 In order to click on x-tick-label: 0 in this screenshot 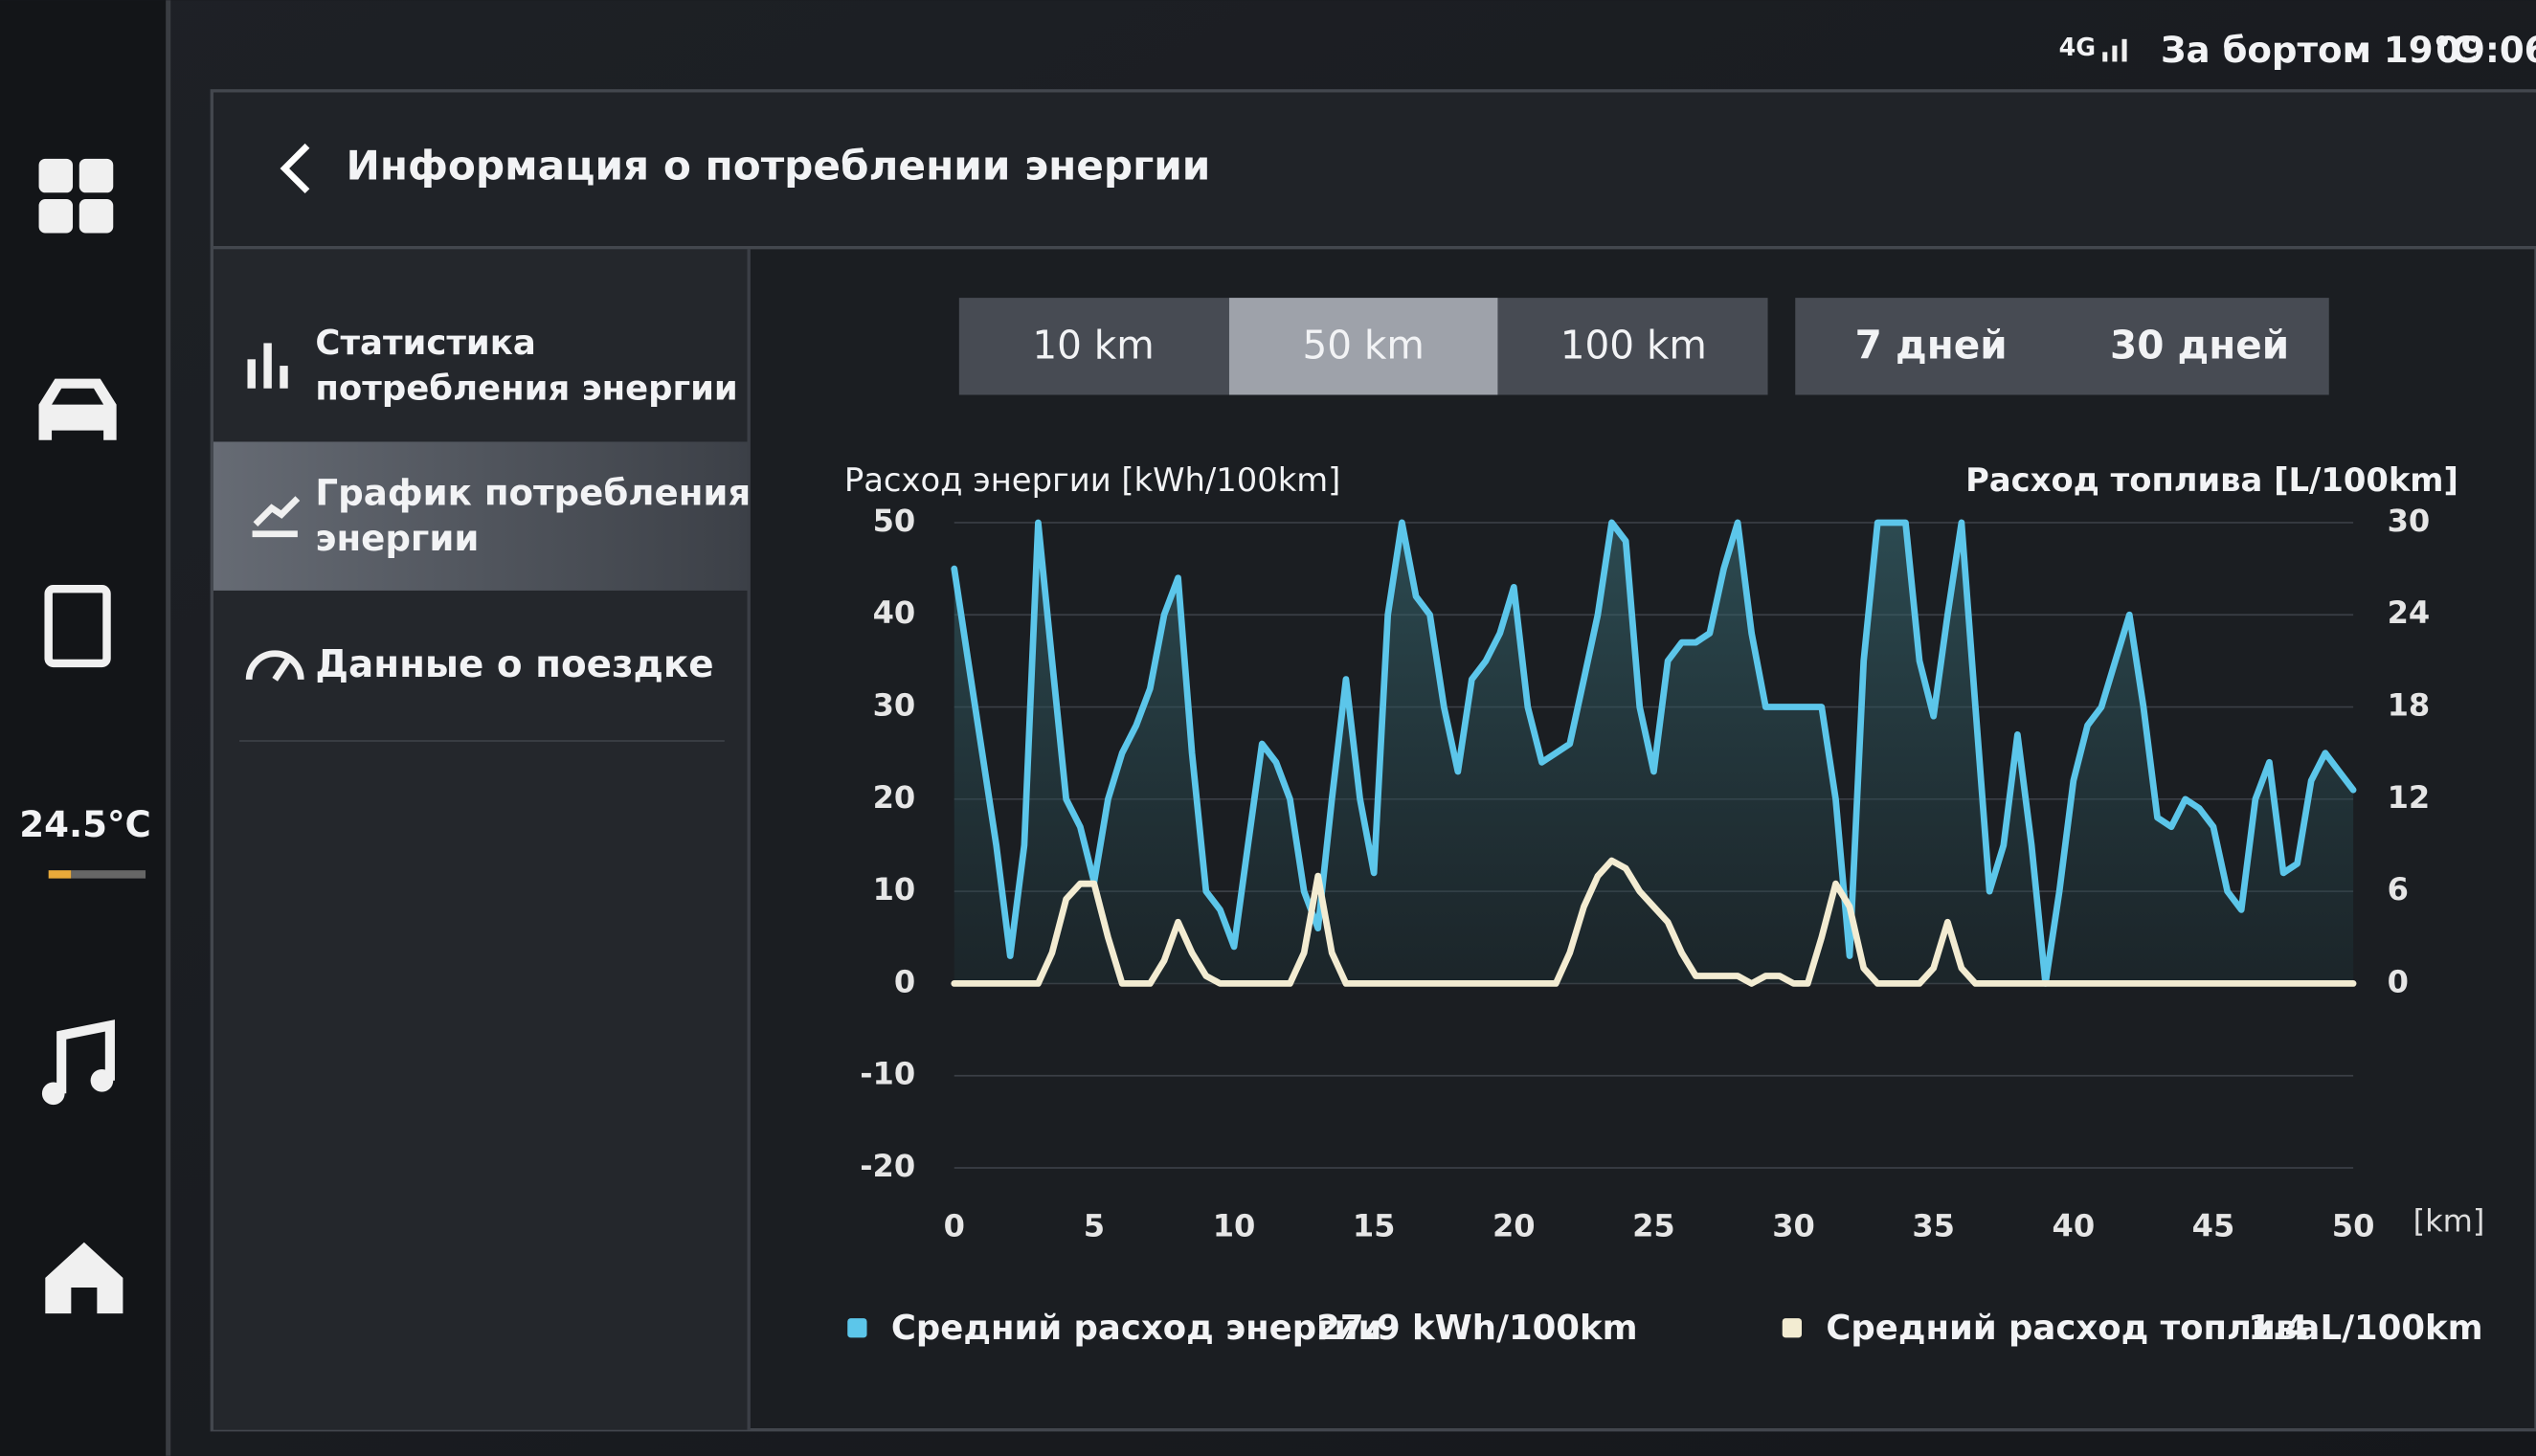, I will do `click(954, 1226)`.